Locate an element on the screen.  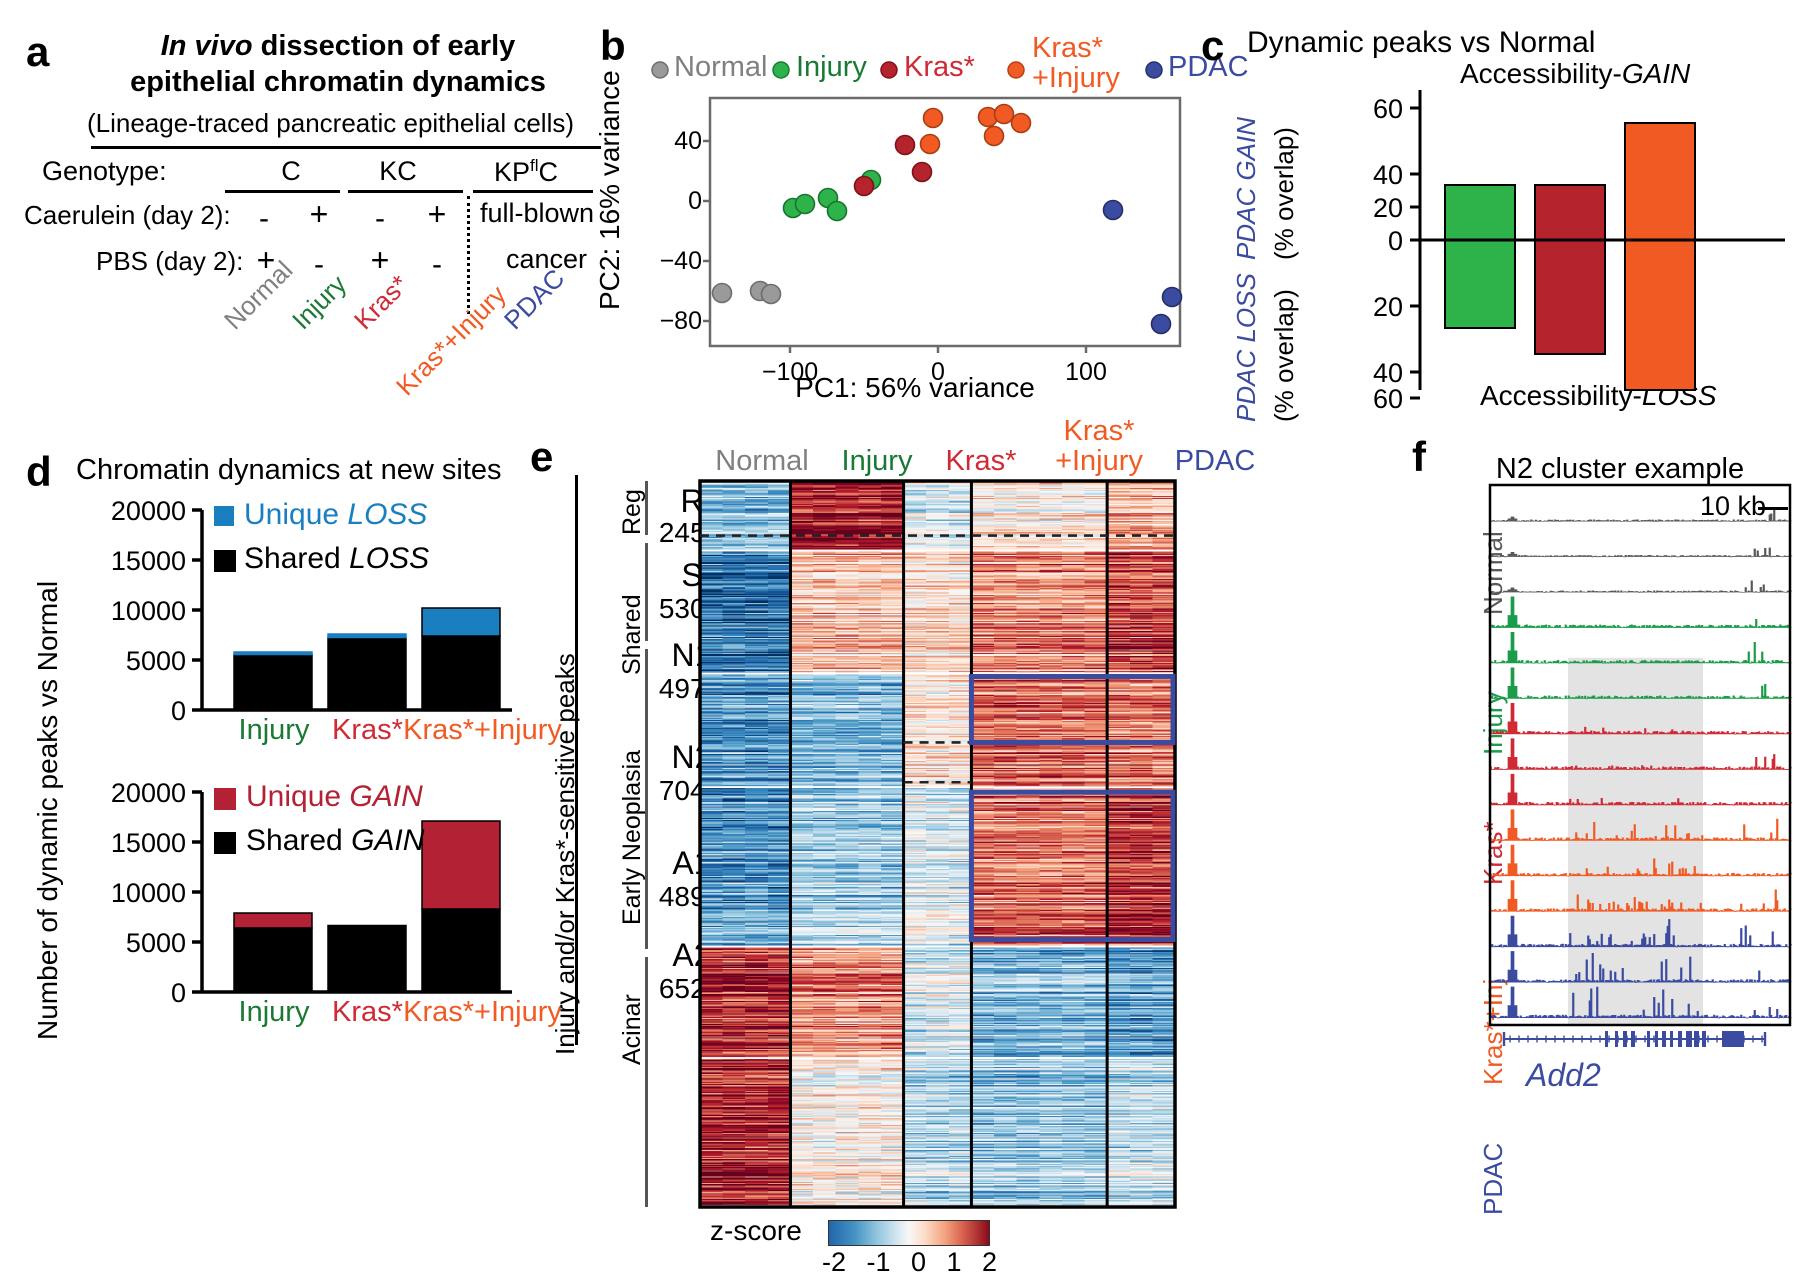
panel-a-genotype-label: Genotype: is located at coordinates (104, 171).